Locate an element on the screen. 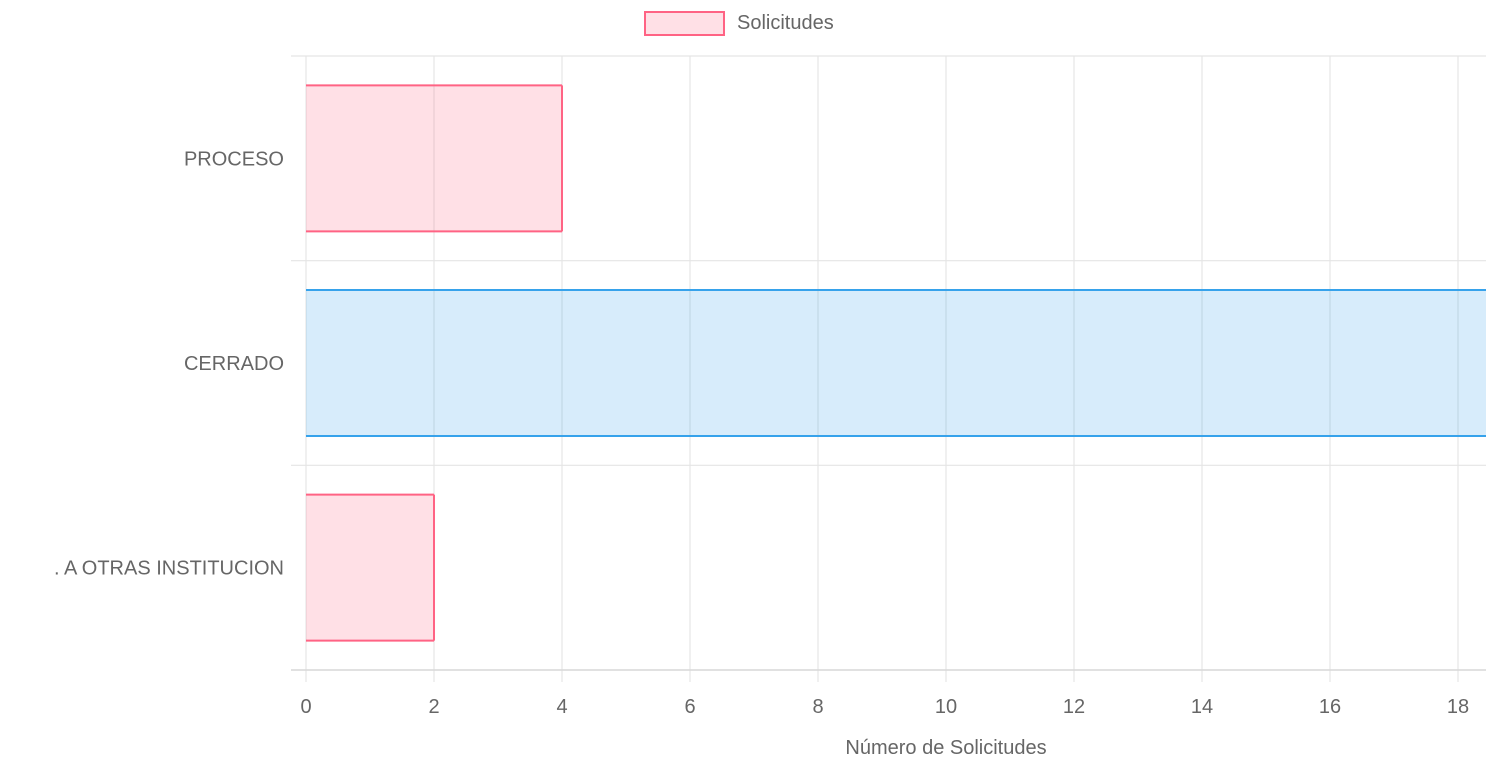  x-tick-label: 14 is located at coordinates (1202, 707).